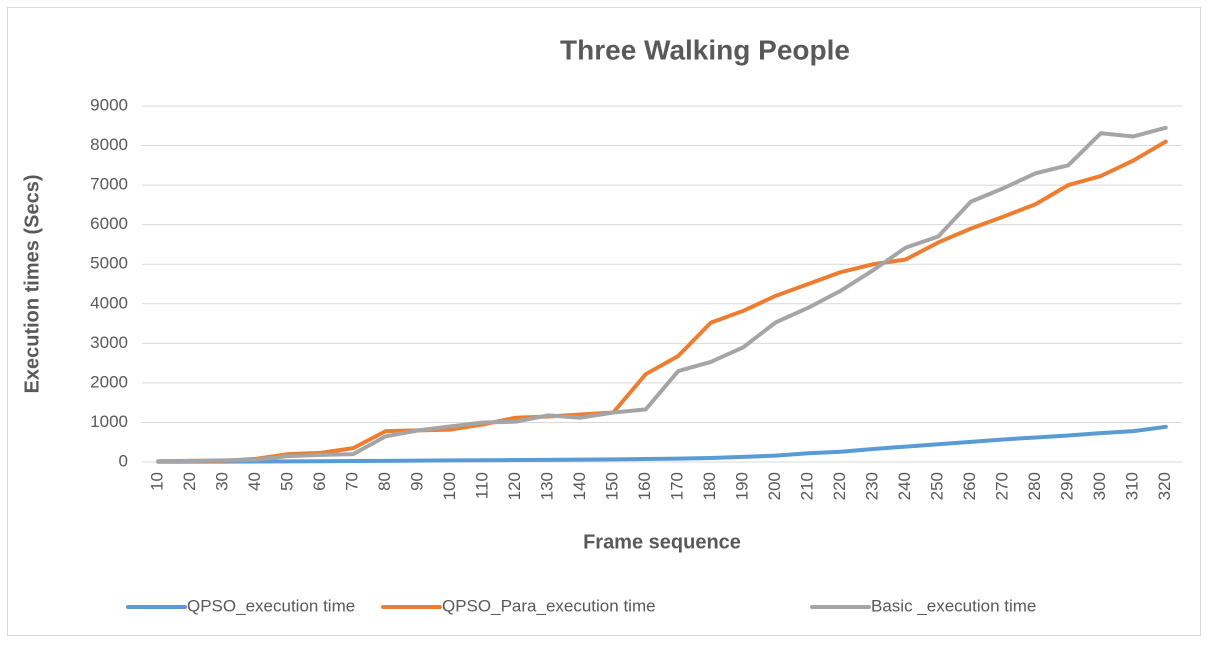 The width and height of the screenshot is (1209, 649). I want to click on x-tick-label: 220, so click(839, 486).